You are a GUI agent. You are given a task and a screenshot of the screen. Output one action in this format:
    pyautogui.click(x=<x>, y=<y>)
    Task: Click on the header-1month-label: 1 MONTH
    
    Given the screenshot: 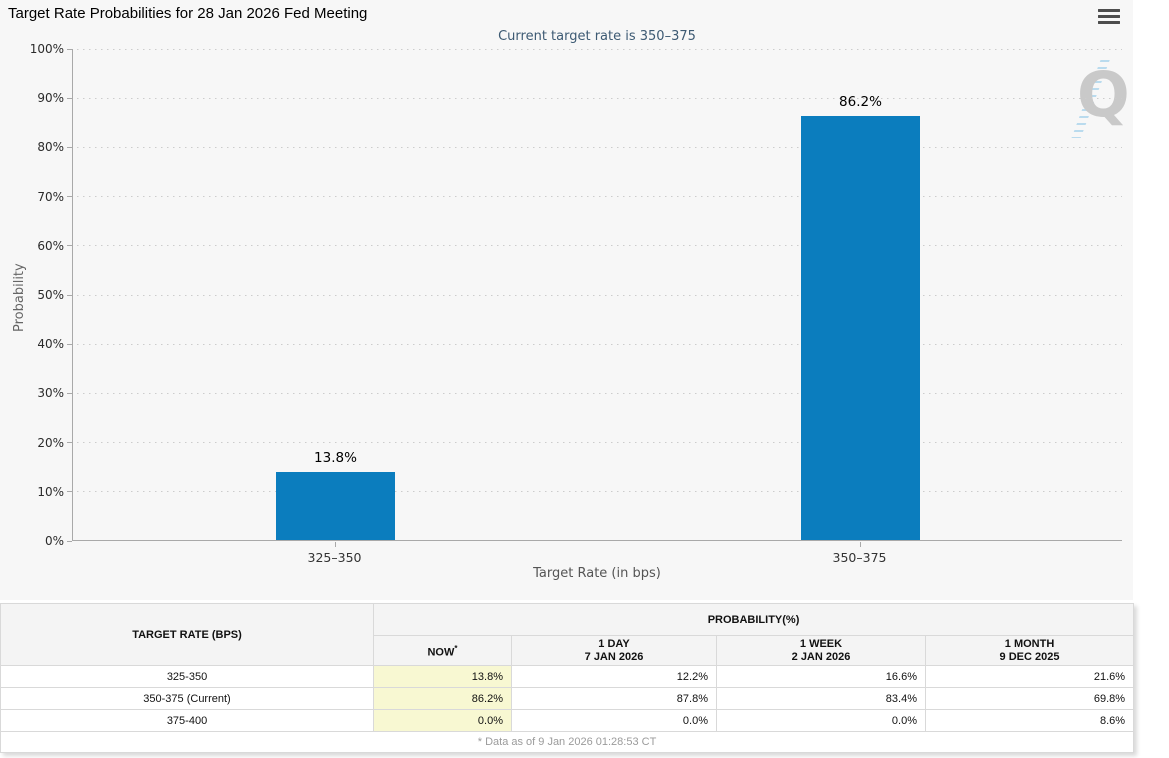 What is the action you would take?
    pyautogui.click(x=1029, y=643)
    